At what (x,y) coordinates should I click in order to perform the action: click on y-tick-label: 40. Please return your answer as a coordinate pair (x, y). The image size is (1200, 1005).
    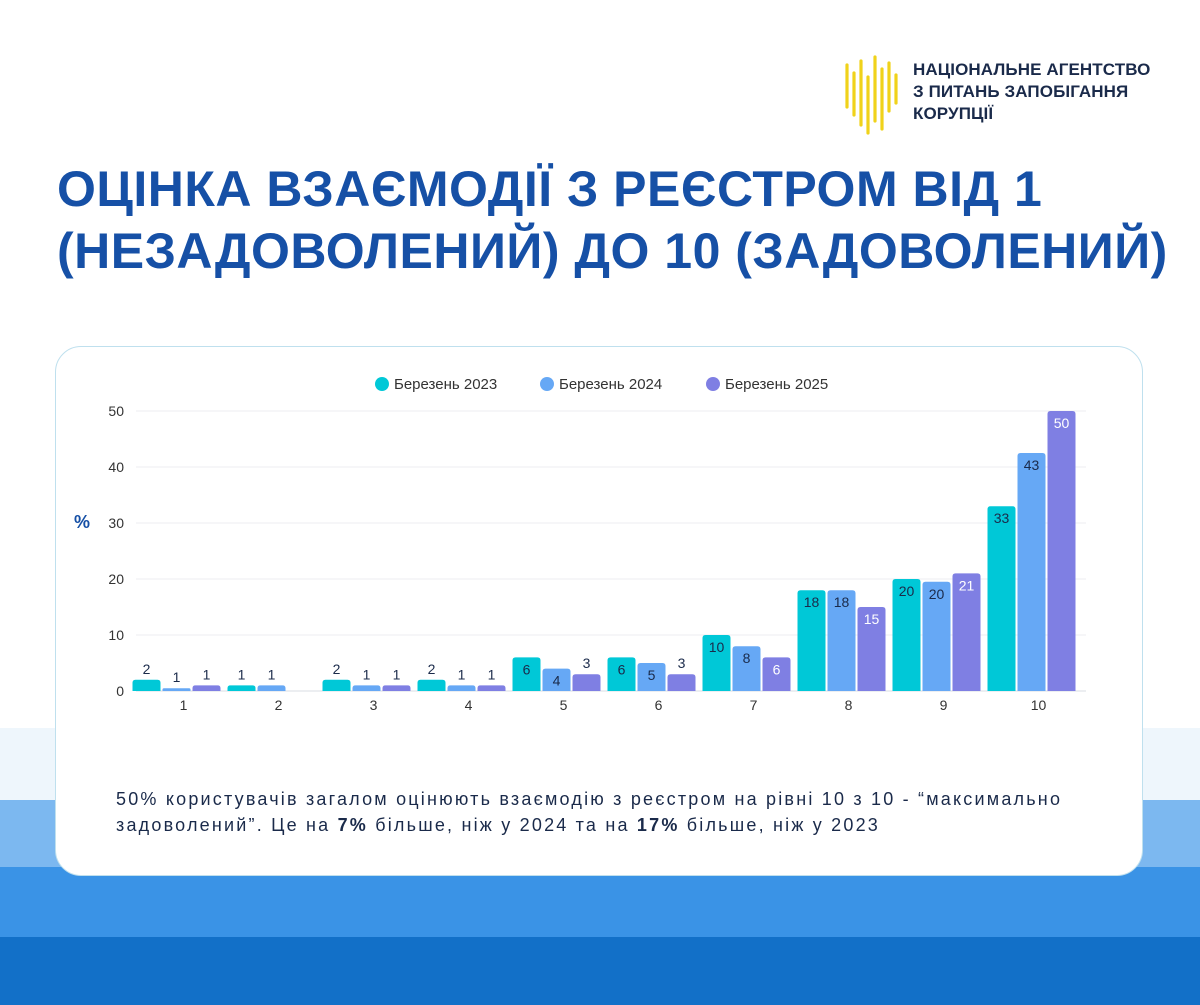
    Looking at the image, I should click on (116, 467).